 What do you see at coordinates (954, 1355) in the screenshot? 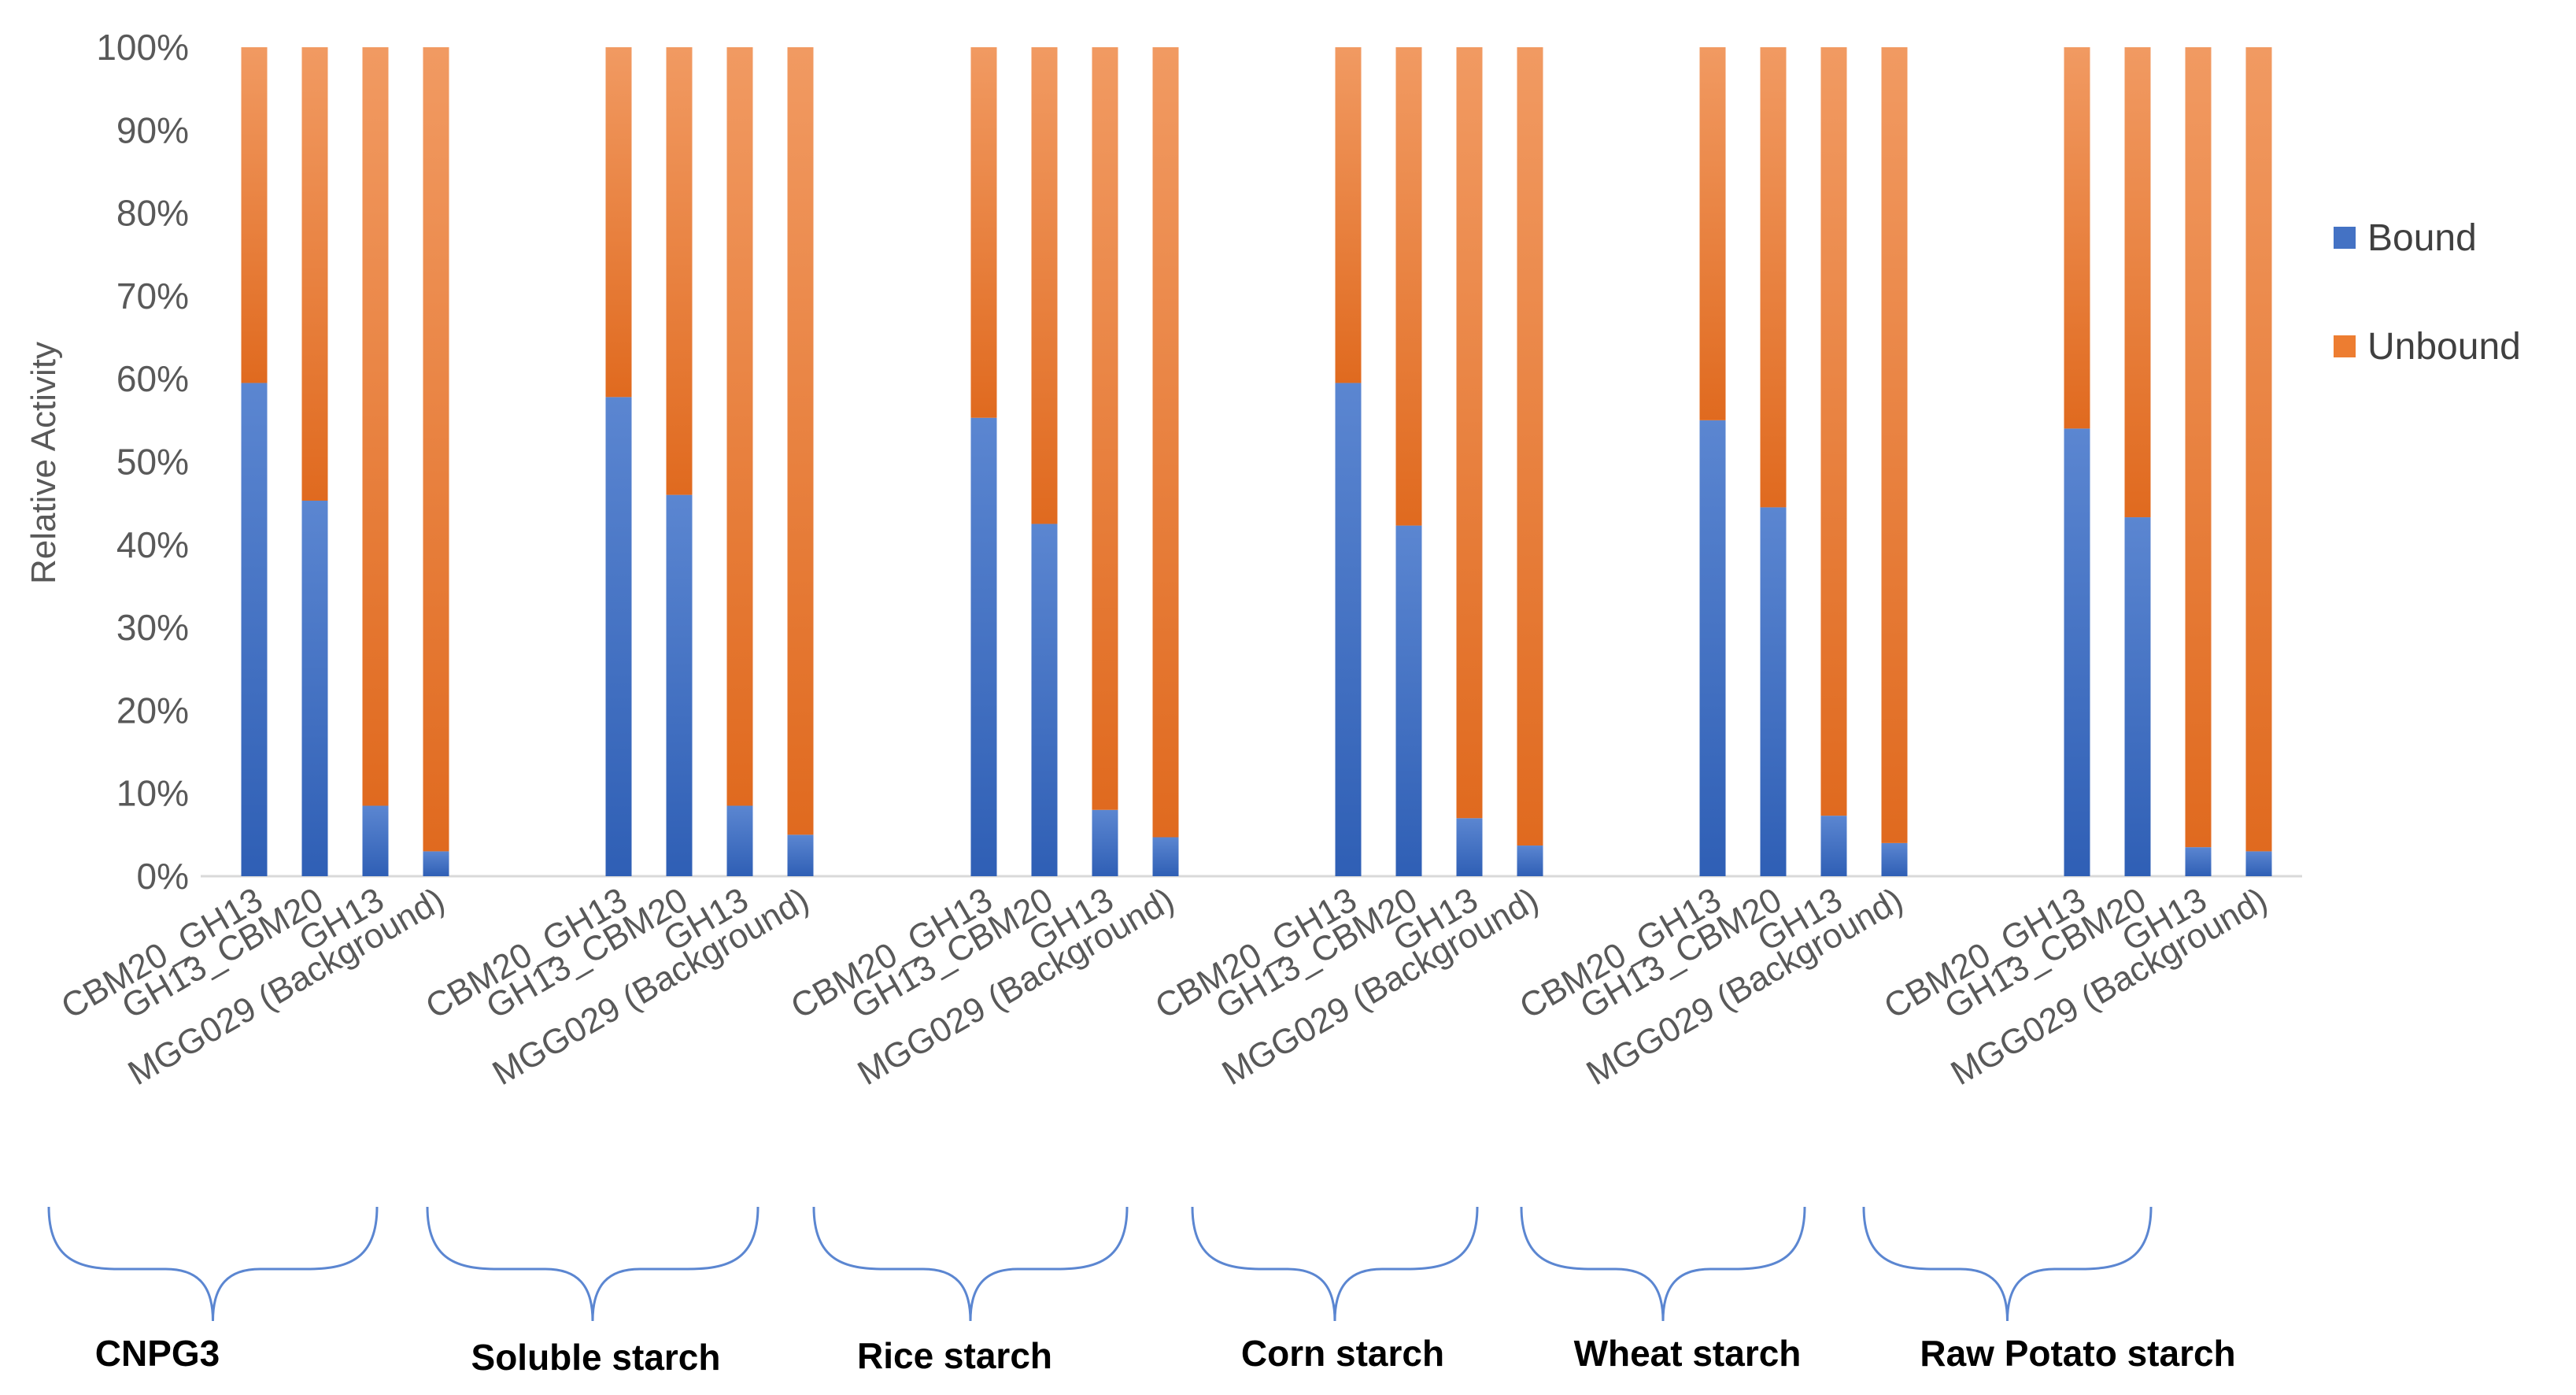
I see `group-label: Rice starch` at bounding box center [954, 1355].